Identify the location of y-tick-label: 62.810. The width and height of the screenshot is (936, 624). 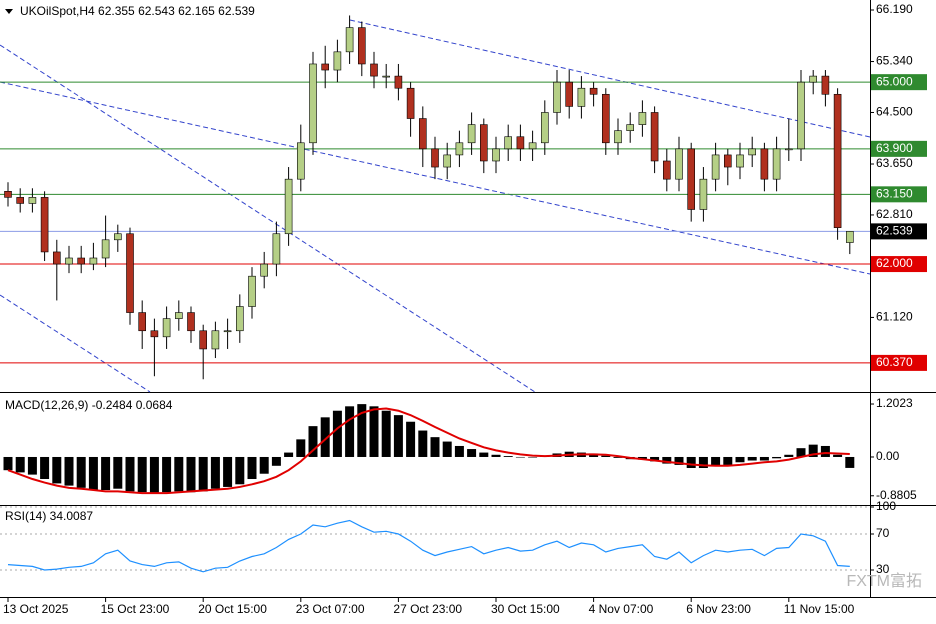
(894, 214).